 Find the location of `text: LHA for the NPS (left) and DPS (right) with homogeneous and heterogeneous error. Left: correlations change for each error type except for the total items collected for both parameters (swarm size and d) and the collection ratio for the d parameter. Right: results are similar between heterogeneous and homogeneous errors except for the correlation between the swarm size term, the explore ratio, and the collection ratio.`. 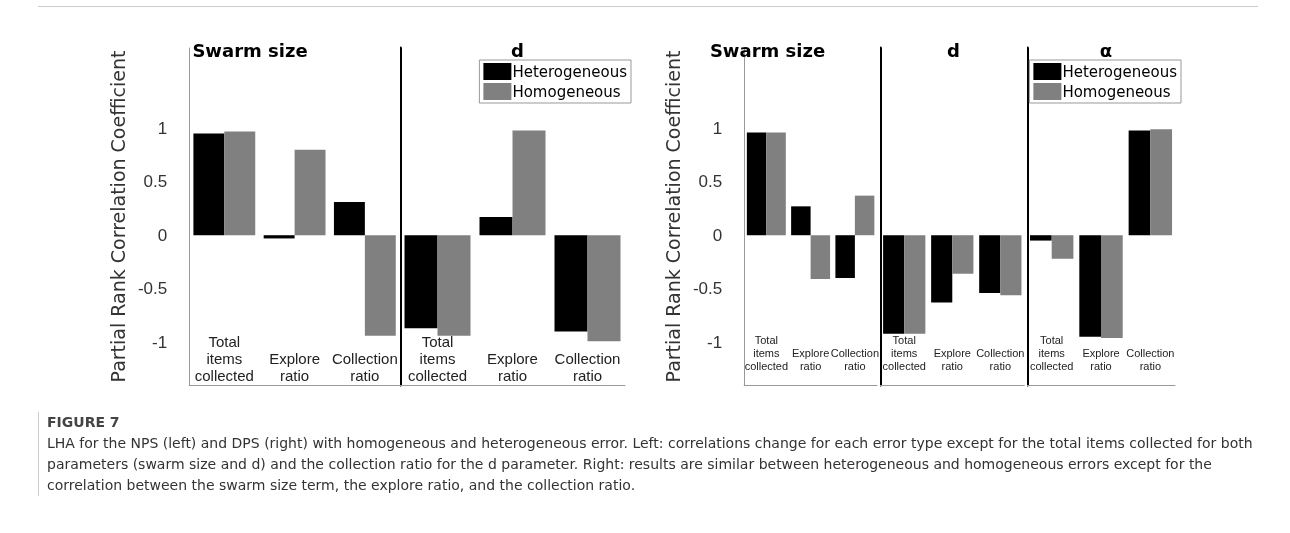

text: LHA for the NPS (left) and DPS (right) with homogeneous and heterogeneous error. Left: correlations change for each error type except for the total items collected for both parameters (swarm size and d) and the collection ratio for the d parameter. Right: results are similar between heterogeneous and homogeneous errors except for the correlation between the swarm size term, the explore ratio, and the collection ratio. is located at coordinates (650, 464).